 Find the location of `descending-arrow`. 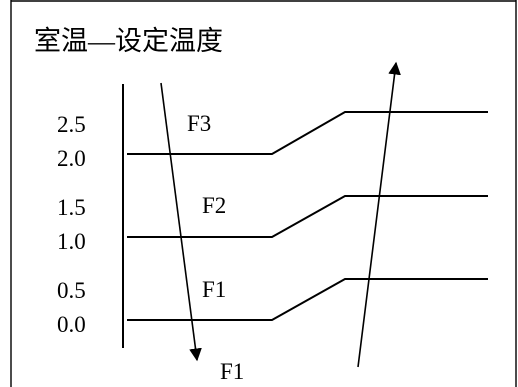

descending-arrow is located at coordinates (181, 222).